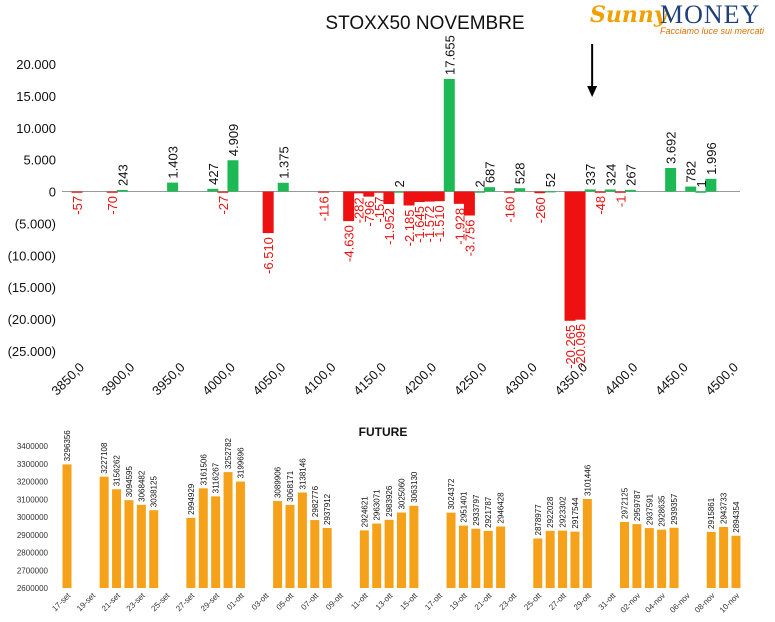  Describe the element at coordinates (424, 23) in the screenshot. I see `chart-title: STOXX50 NOVEMBRE` at that location.